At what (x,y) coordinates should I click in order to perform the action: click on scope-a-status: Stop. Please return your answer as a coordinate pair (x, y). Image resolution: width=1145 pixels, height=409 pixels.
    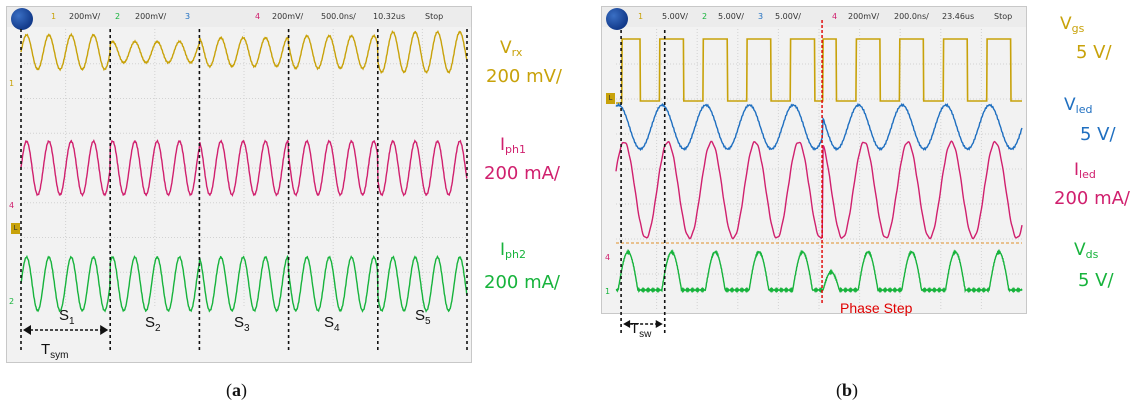
    Looking at the image, I should click on (434, 16).